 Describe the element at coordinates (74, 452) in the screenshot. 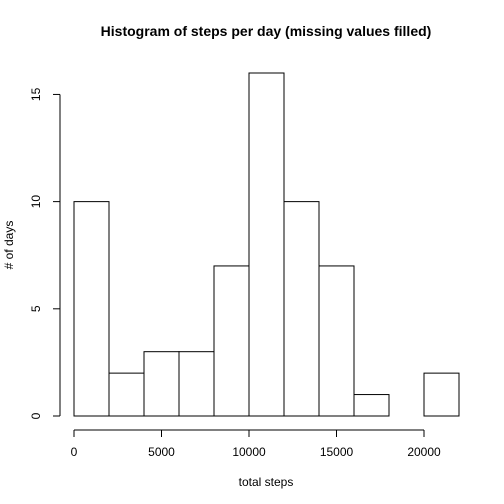

I see `x-tick-label: 0` at that location.